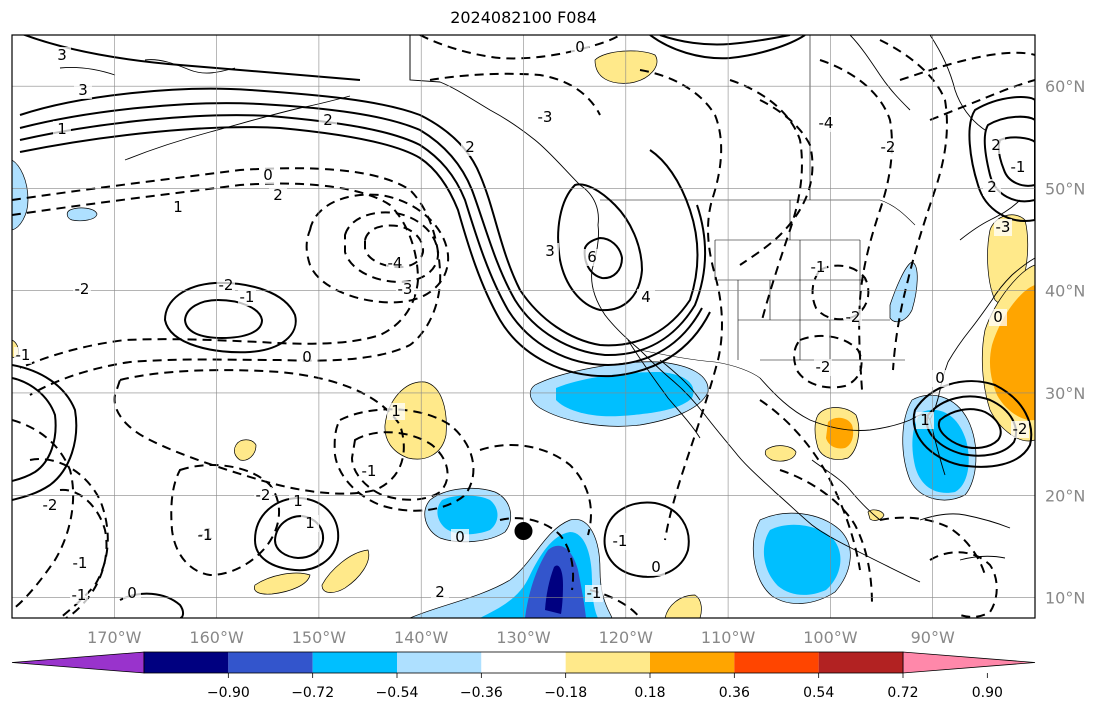 The height and width of the screenshot is (712, 1105). I want to click on border-alaska-yukon, so click(610, 117).